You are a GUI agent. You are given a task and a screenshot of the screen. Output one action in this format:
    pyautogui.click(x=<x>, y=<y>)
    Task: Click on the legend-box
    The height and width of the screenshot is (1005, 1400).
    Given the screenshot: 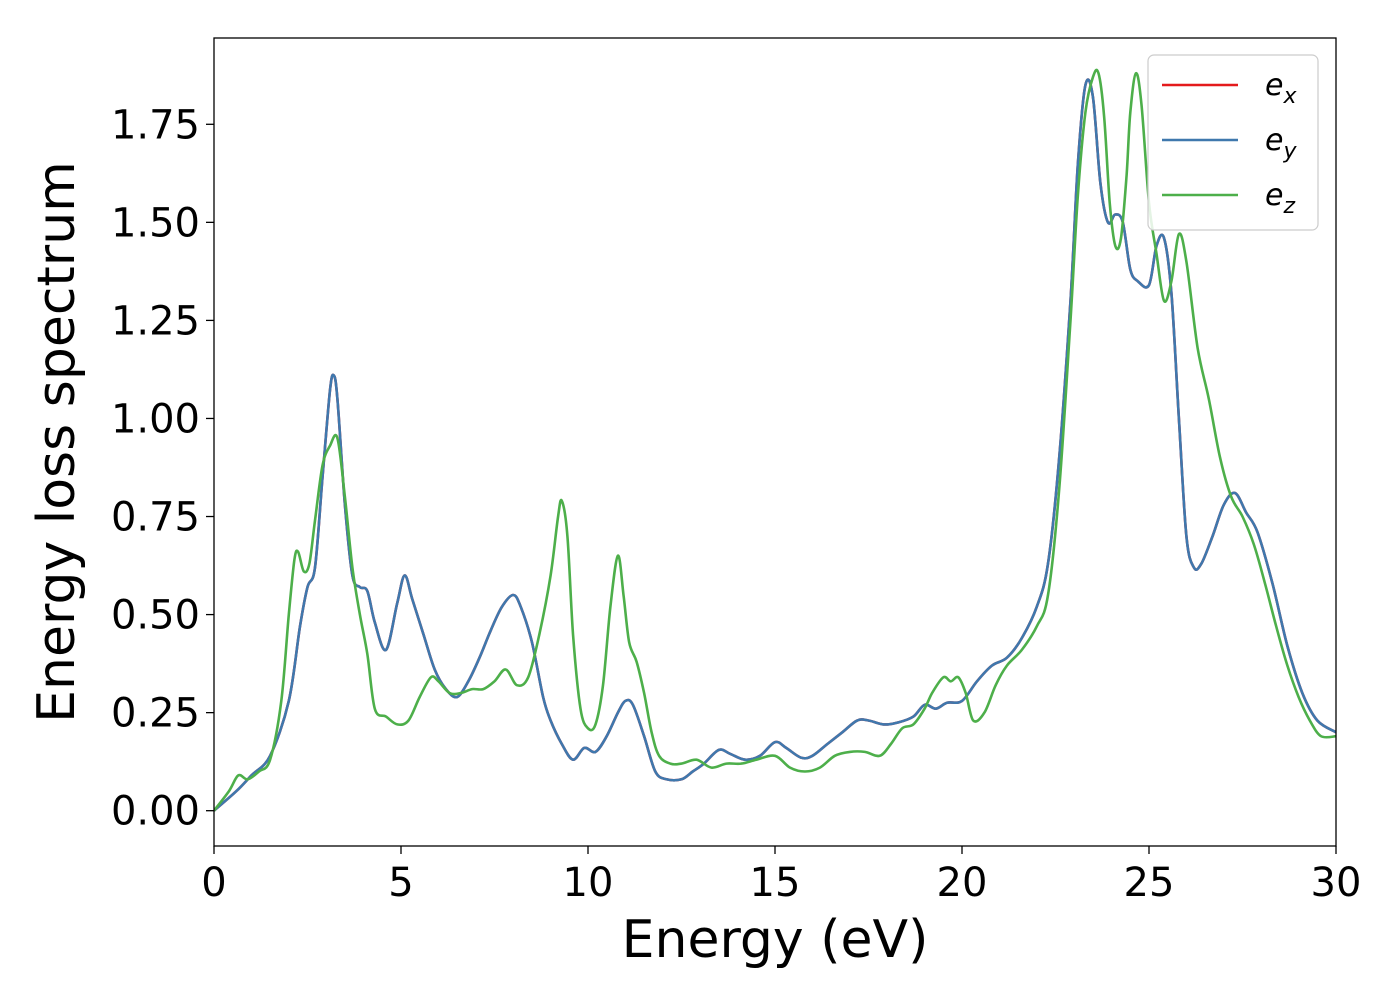 What is the action you would take?
    pyautogui.click(x=1233, y=142)
    